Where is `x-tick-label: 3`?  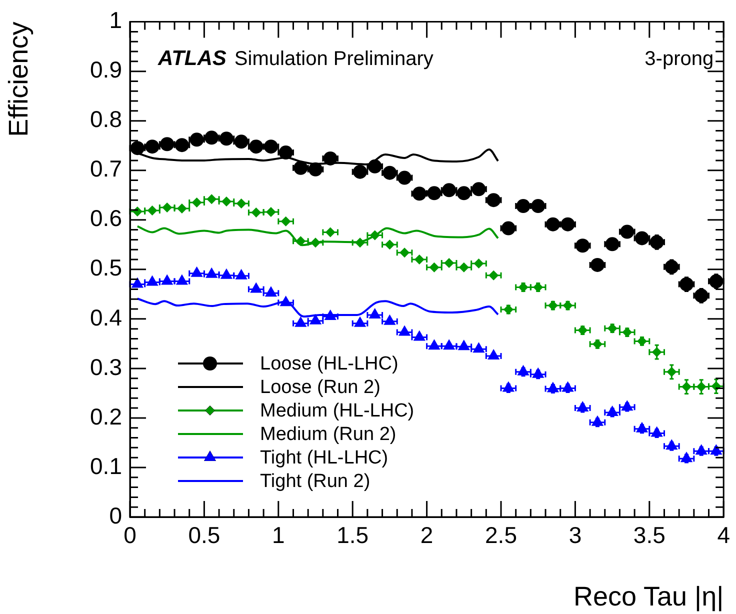
x-tick-label: 3 is located at coordinates (575, 535).